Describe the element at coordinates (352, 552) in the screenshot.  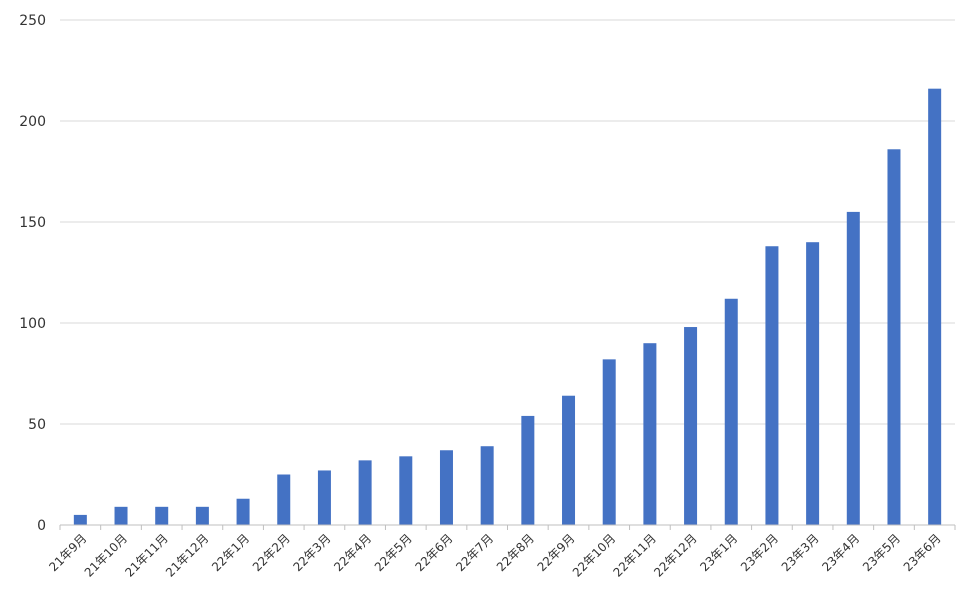
I see `x-tick-label: 22年4月` at that location.